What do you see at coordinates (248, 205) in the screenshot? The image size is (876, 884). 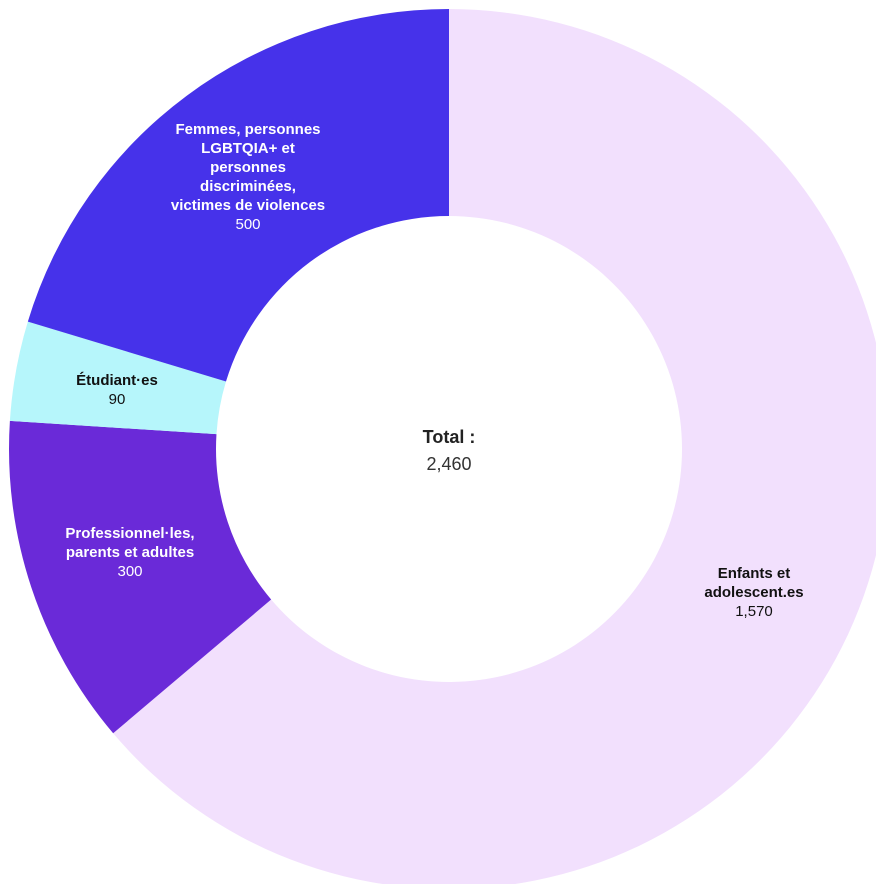 I see `slice-label-line: victimes de violences` at bounding box center [248, 205].